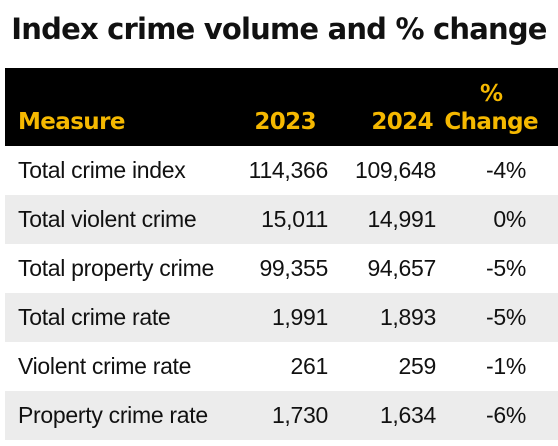  Describe the element at coordinates (279, 29) in the screenshot. I see `chart-title: Index crime volume and % change` at that location.